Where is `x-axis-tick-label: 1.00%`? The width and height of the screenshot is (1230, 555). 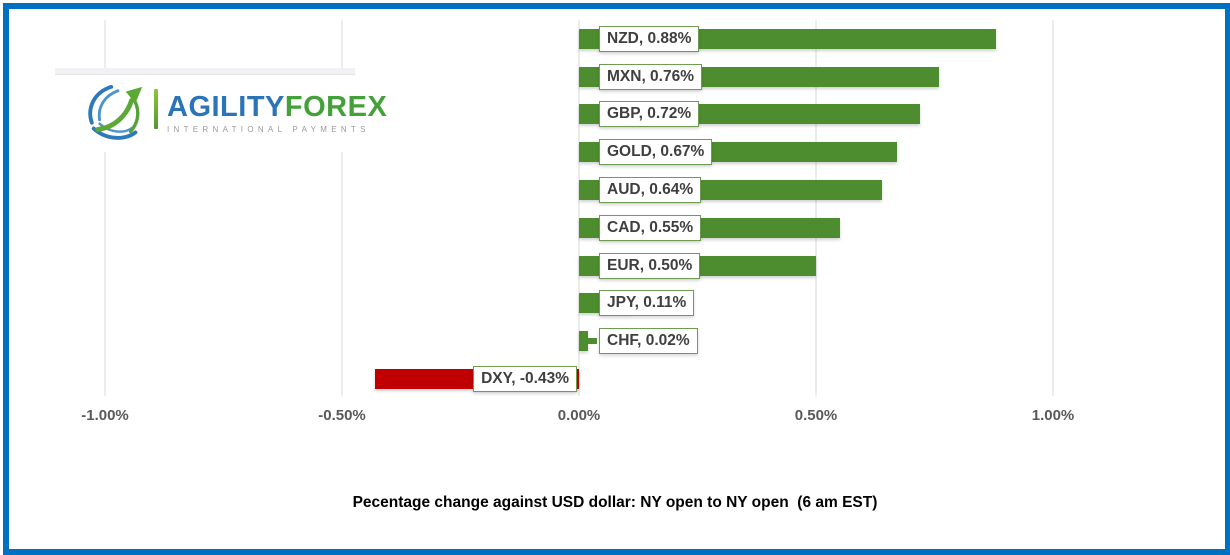
x-axis-tick-label: 1.00% is located at coordinates (1053, 415).